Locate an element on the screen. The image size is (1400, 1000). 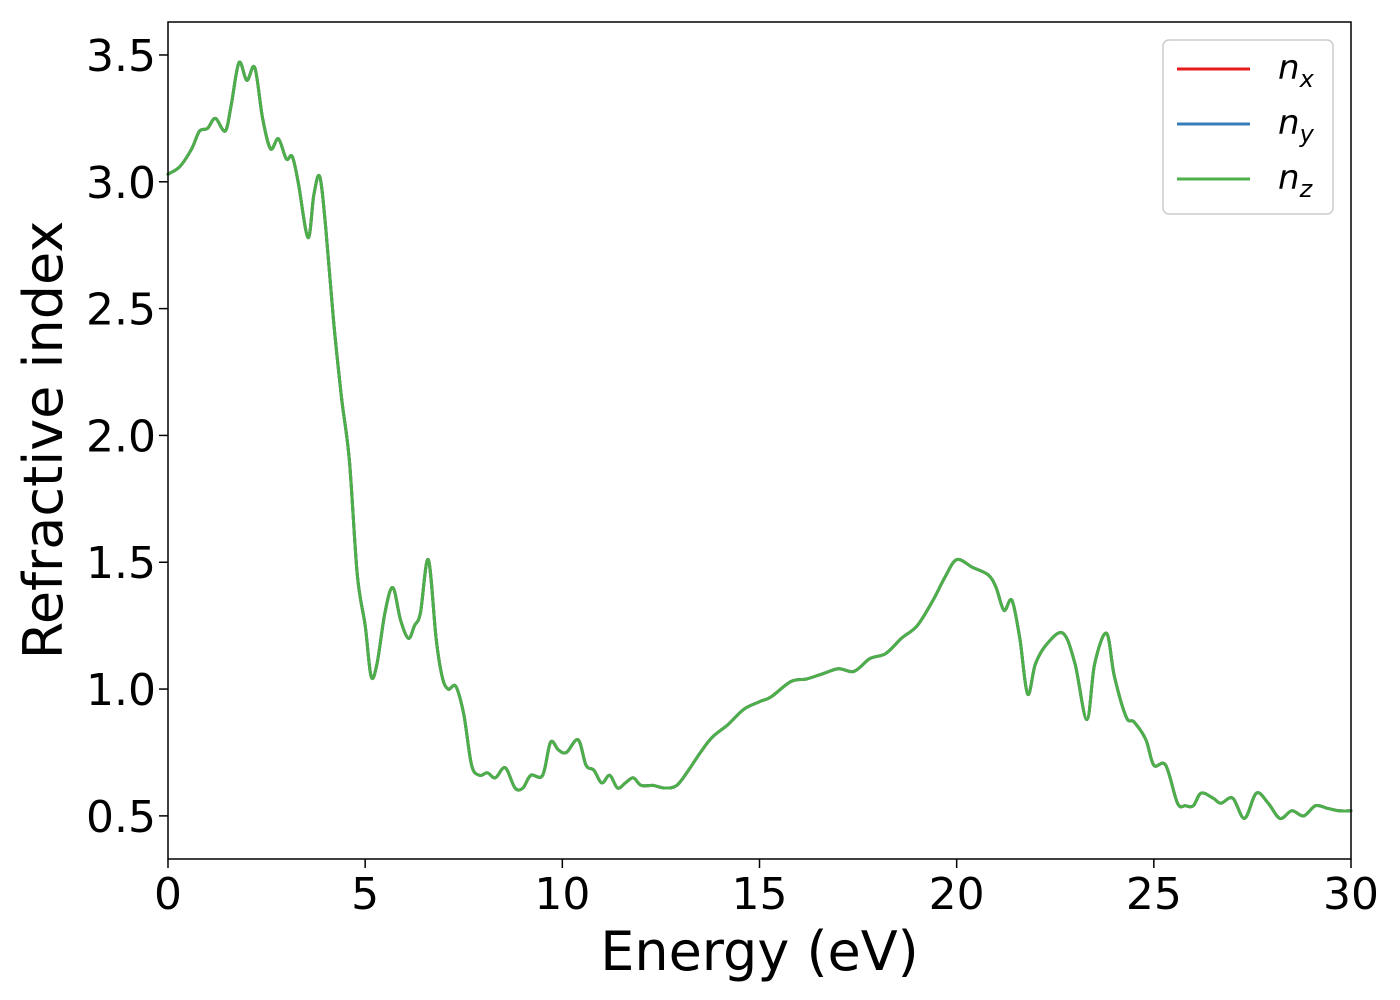
x-tick-label: 10 is located at coordinates (562, 894).